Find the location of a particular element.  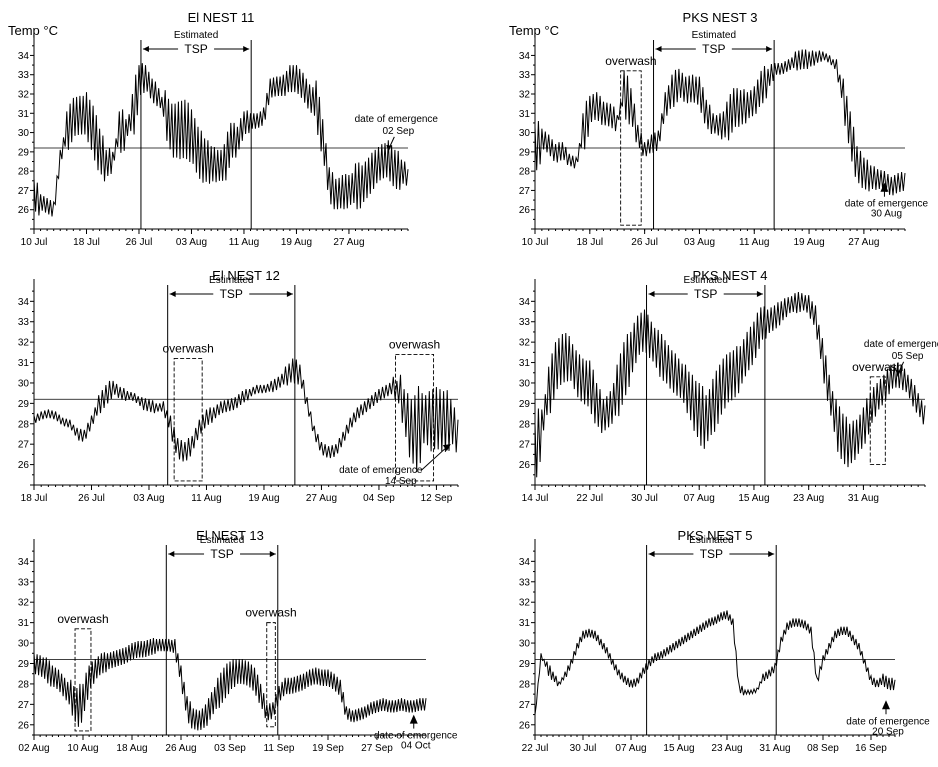

chart-title: El NEST 12 is located at coordinates (246, 275).